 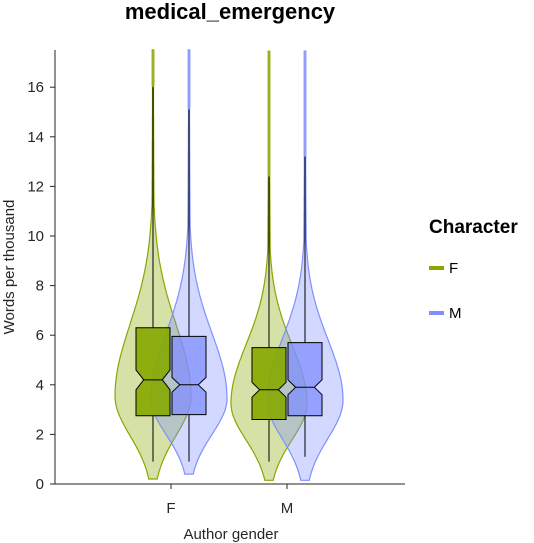 What do you see at coordinates (40, 434) in the screenshot?
I see `y-tick-label: 2` at bounding box center [40, 434].